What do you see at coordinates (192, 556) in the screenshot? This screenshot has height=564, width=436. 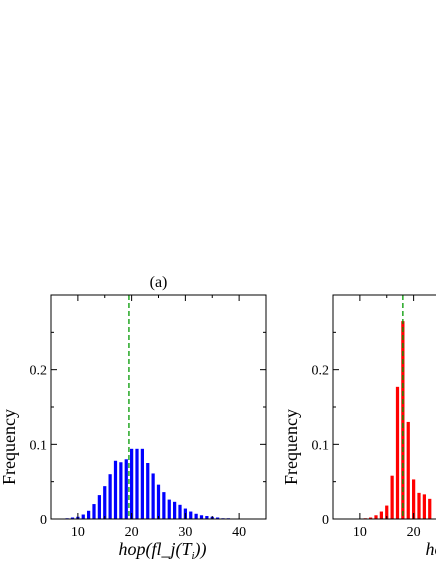 I see `x-axis-label-subscript: i` at bounding box center [192, 556].